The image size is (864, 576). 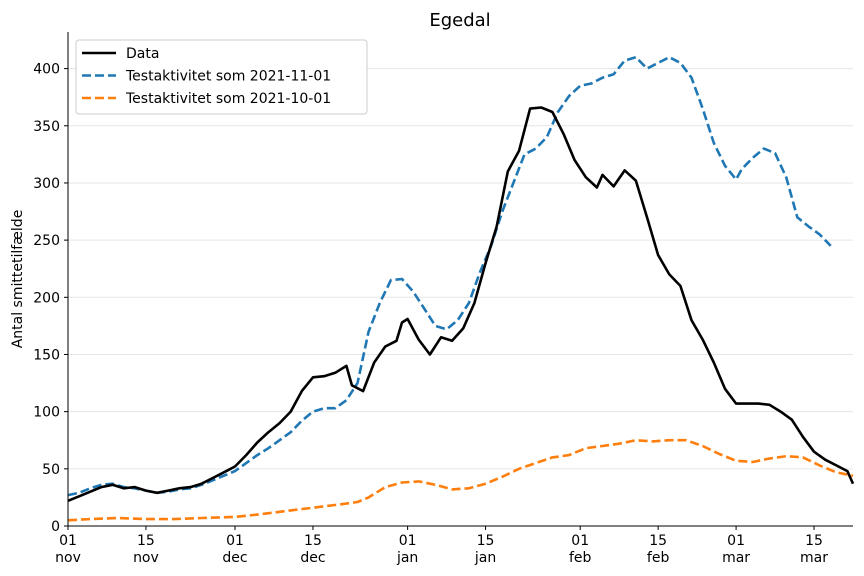 I want to click on y-tick-label: 350, so click(x=46, y=127).